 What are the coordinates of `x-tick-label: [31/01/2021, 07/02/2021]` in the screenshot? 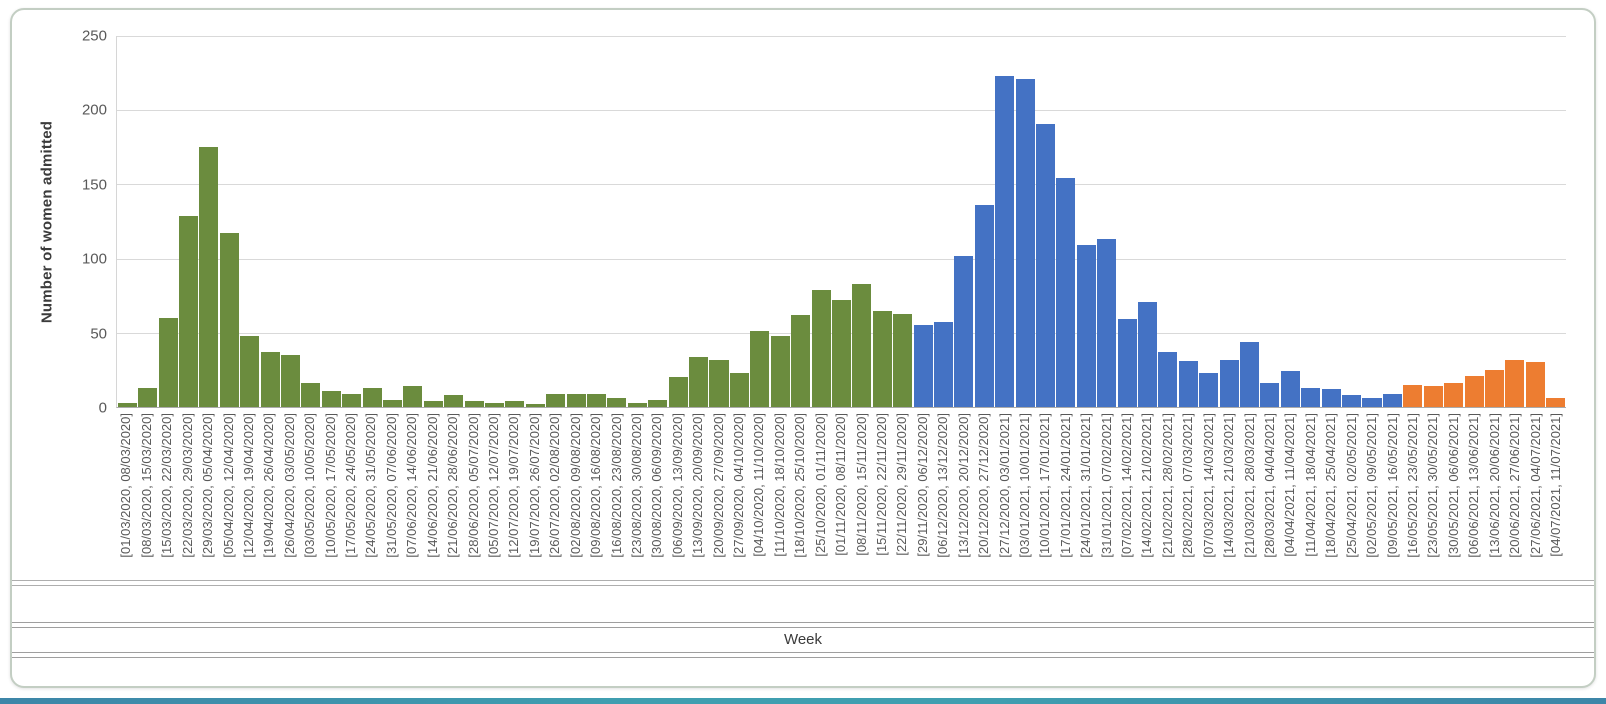 It's located at (1106, 485).